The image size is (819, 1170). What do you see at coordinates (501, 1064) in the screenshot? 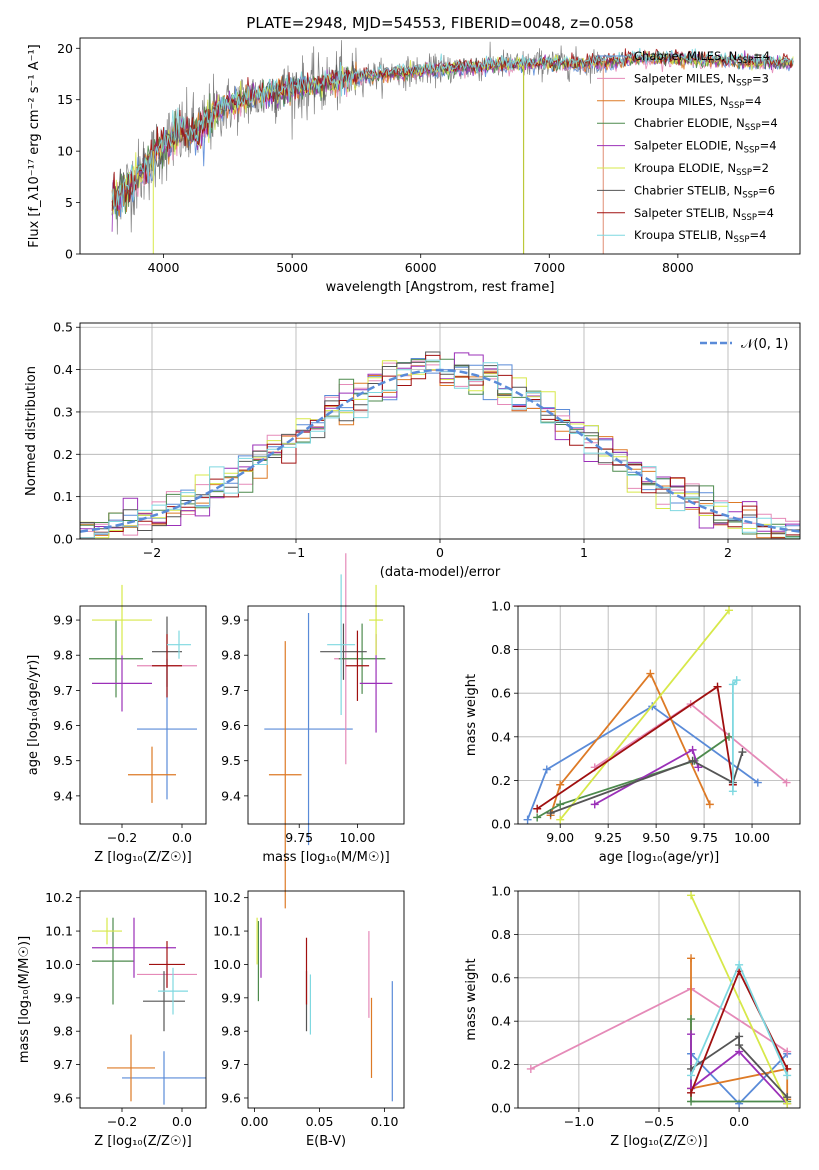
I see `weight_z-ytick-label: 0.2` at bounding box center [501, 1064].